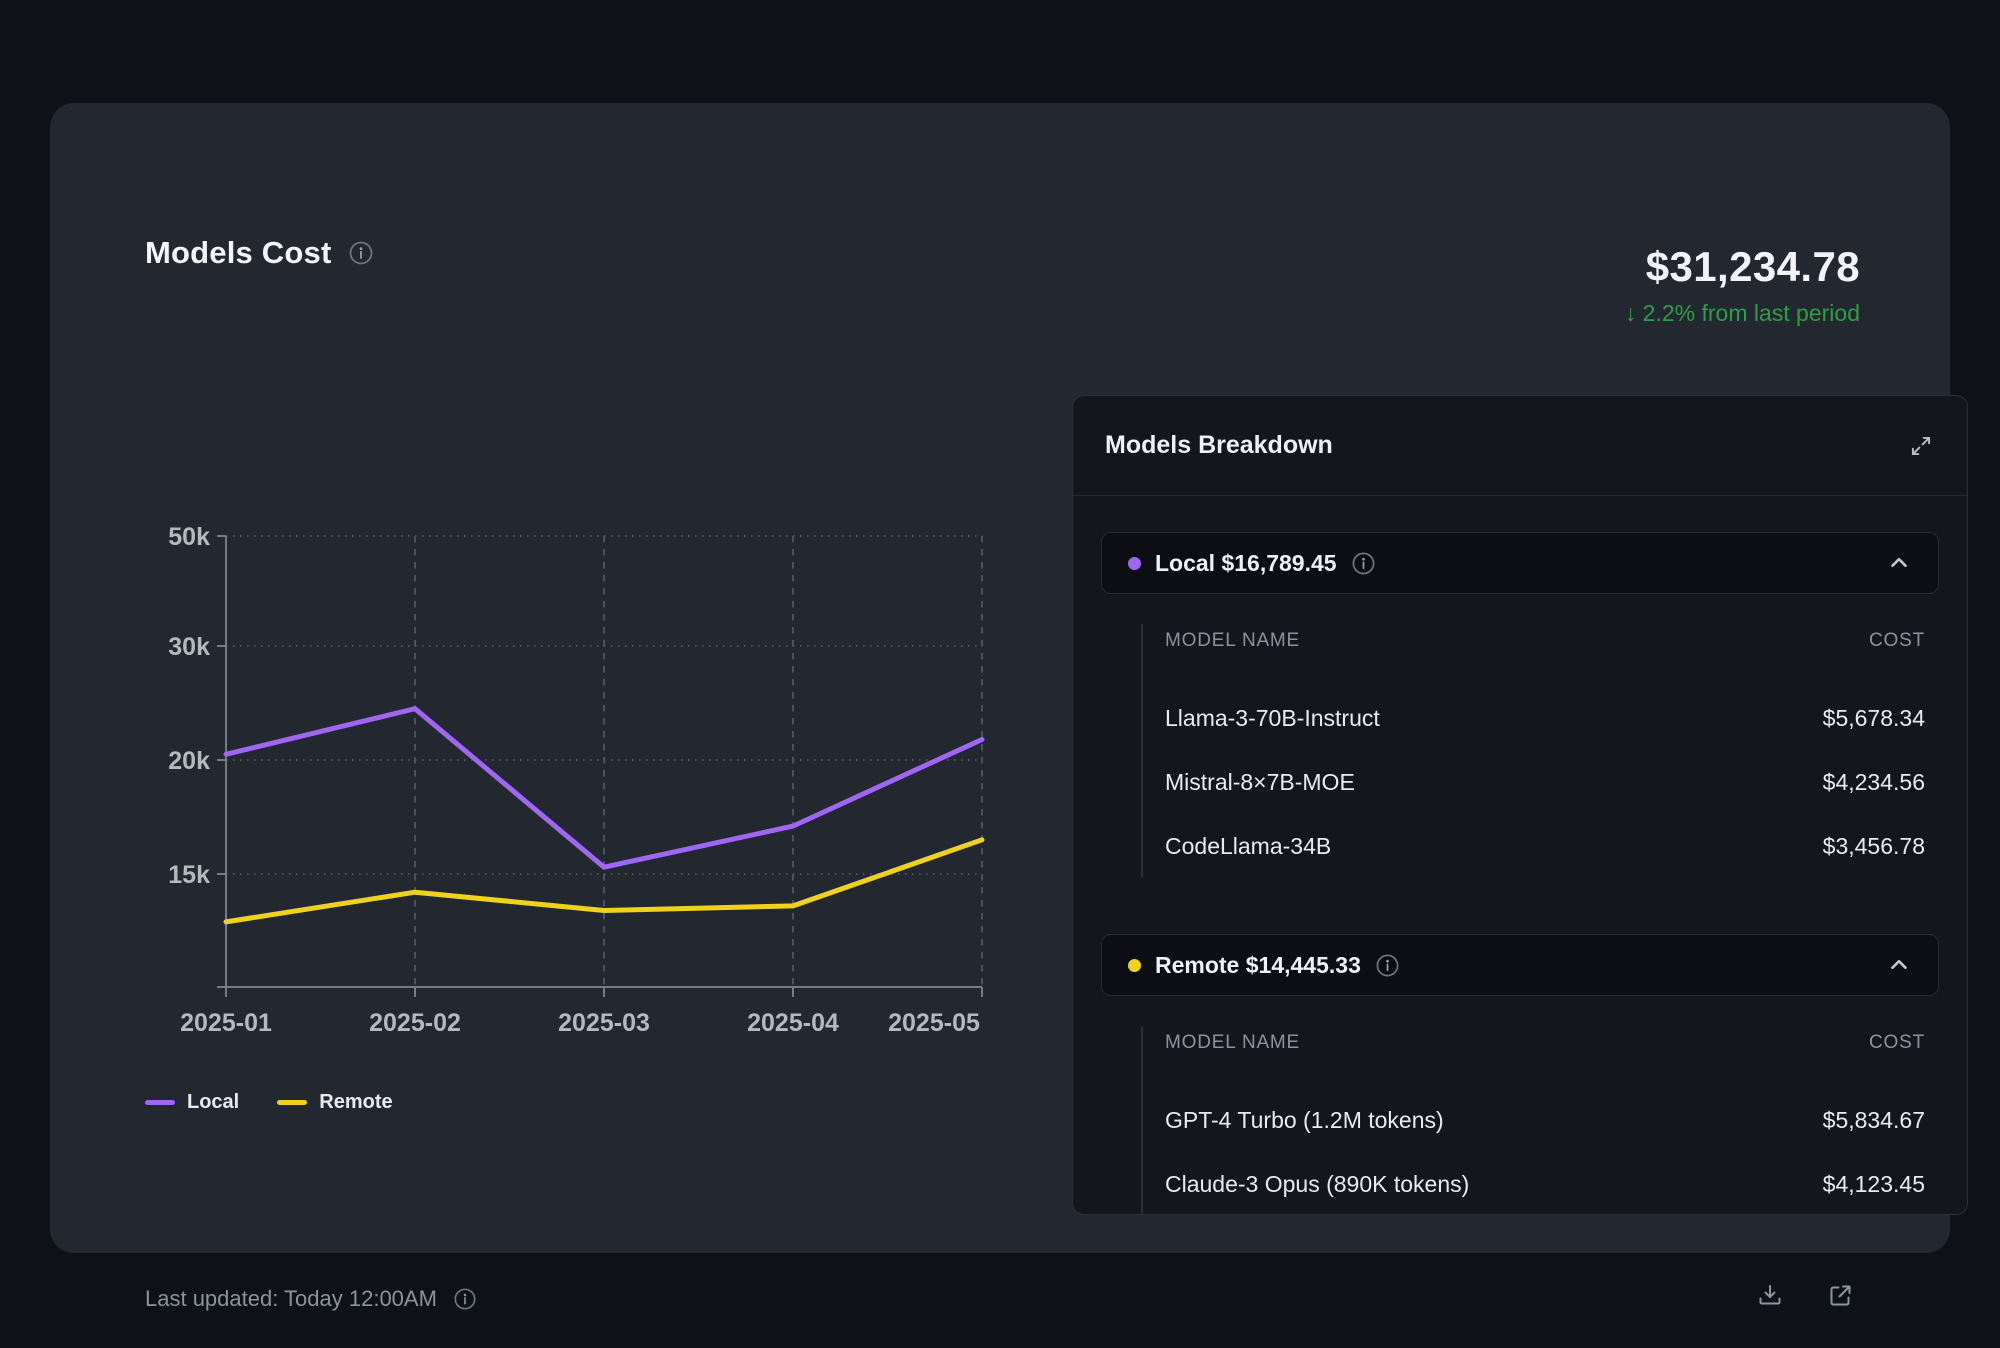 Image resolution: width=2000 pixels, height=1348 pixels. I want to click on last-updated-text: Last updated: Today 12:00AM, so click(291, 1298).